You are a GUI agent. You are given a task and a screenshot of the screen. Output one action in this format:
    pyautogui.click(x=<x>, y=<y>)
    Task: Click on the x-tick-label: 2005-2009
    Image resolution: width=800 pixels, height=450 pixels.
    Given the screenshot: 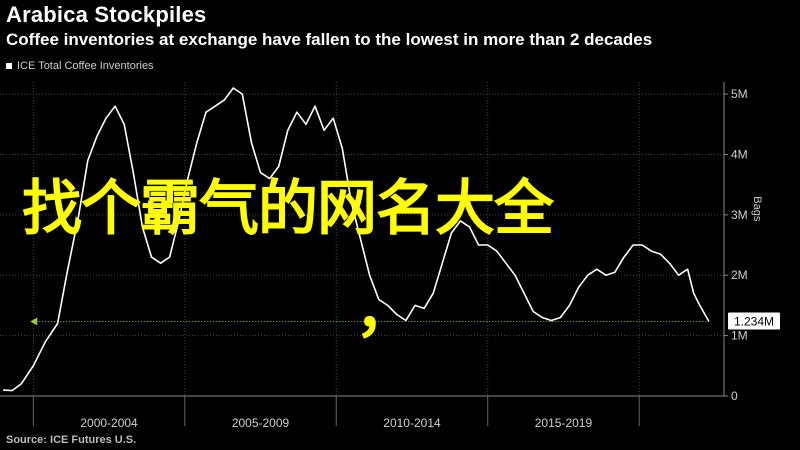 What is the action you would take?
    pyautogui.click(x=261, y=423)
    